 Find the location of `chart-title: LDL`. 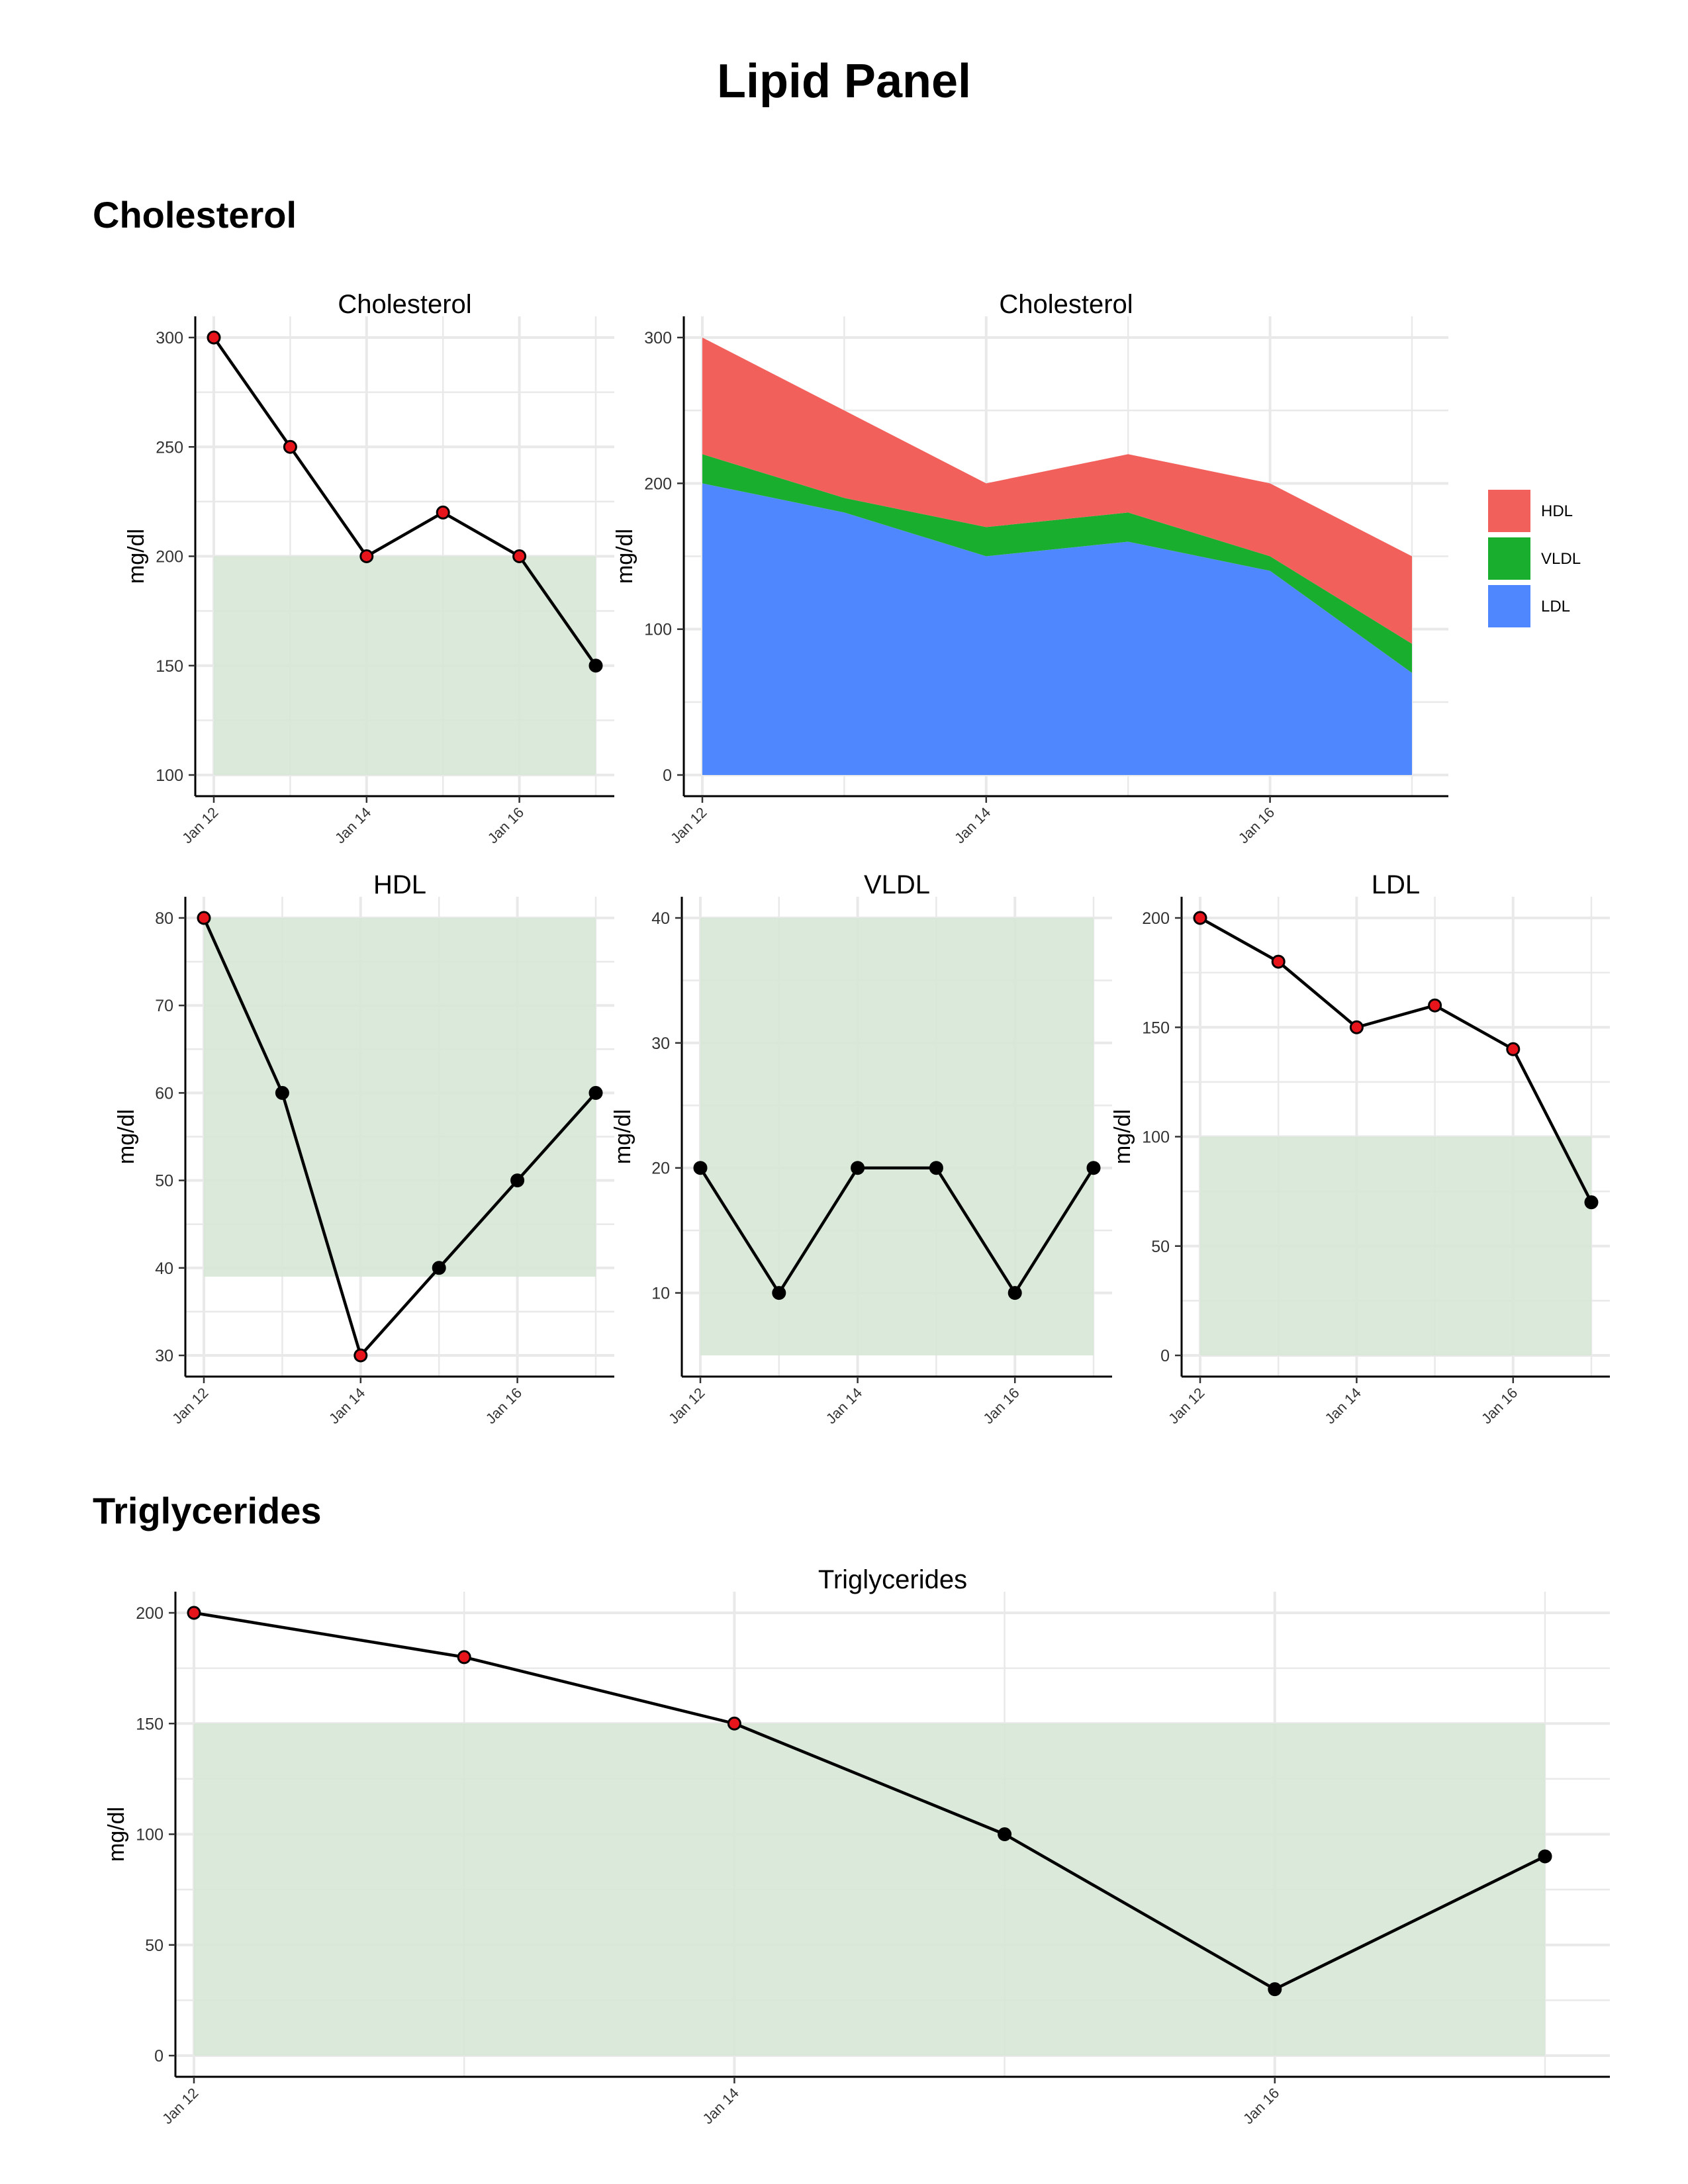

chart-title: LDL is located at coordinates (1396, 884).